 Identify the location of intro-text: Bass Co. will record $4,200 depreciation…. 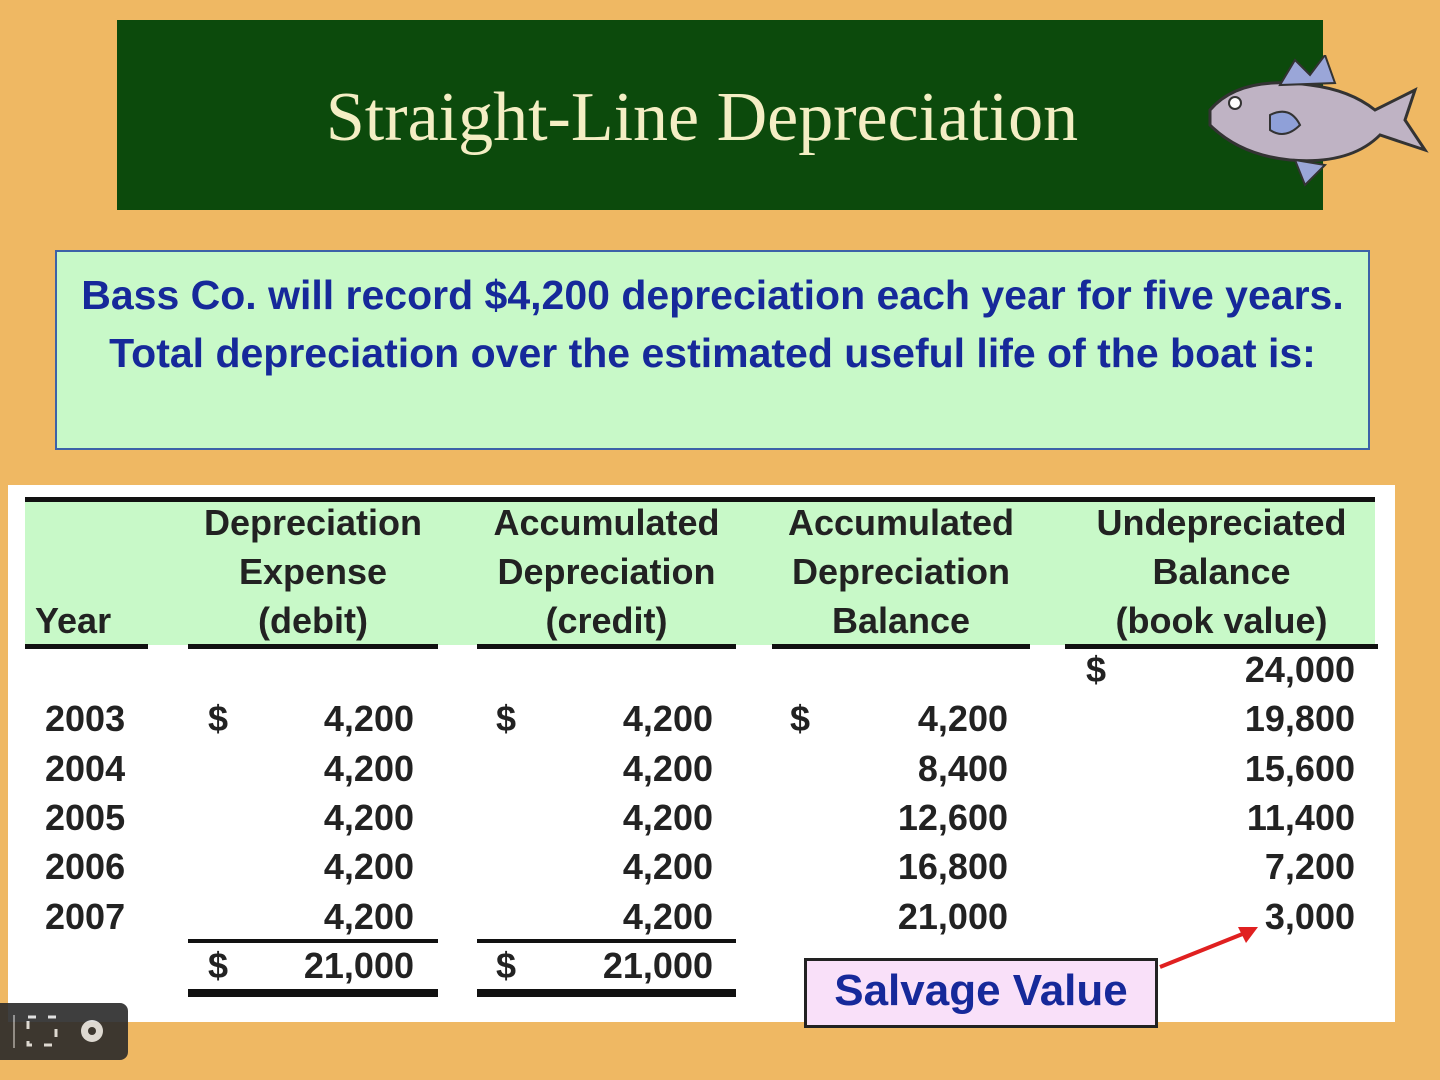
(712, 324).